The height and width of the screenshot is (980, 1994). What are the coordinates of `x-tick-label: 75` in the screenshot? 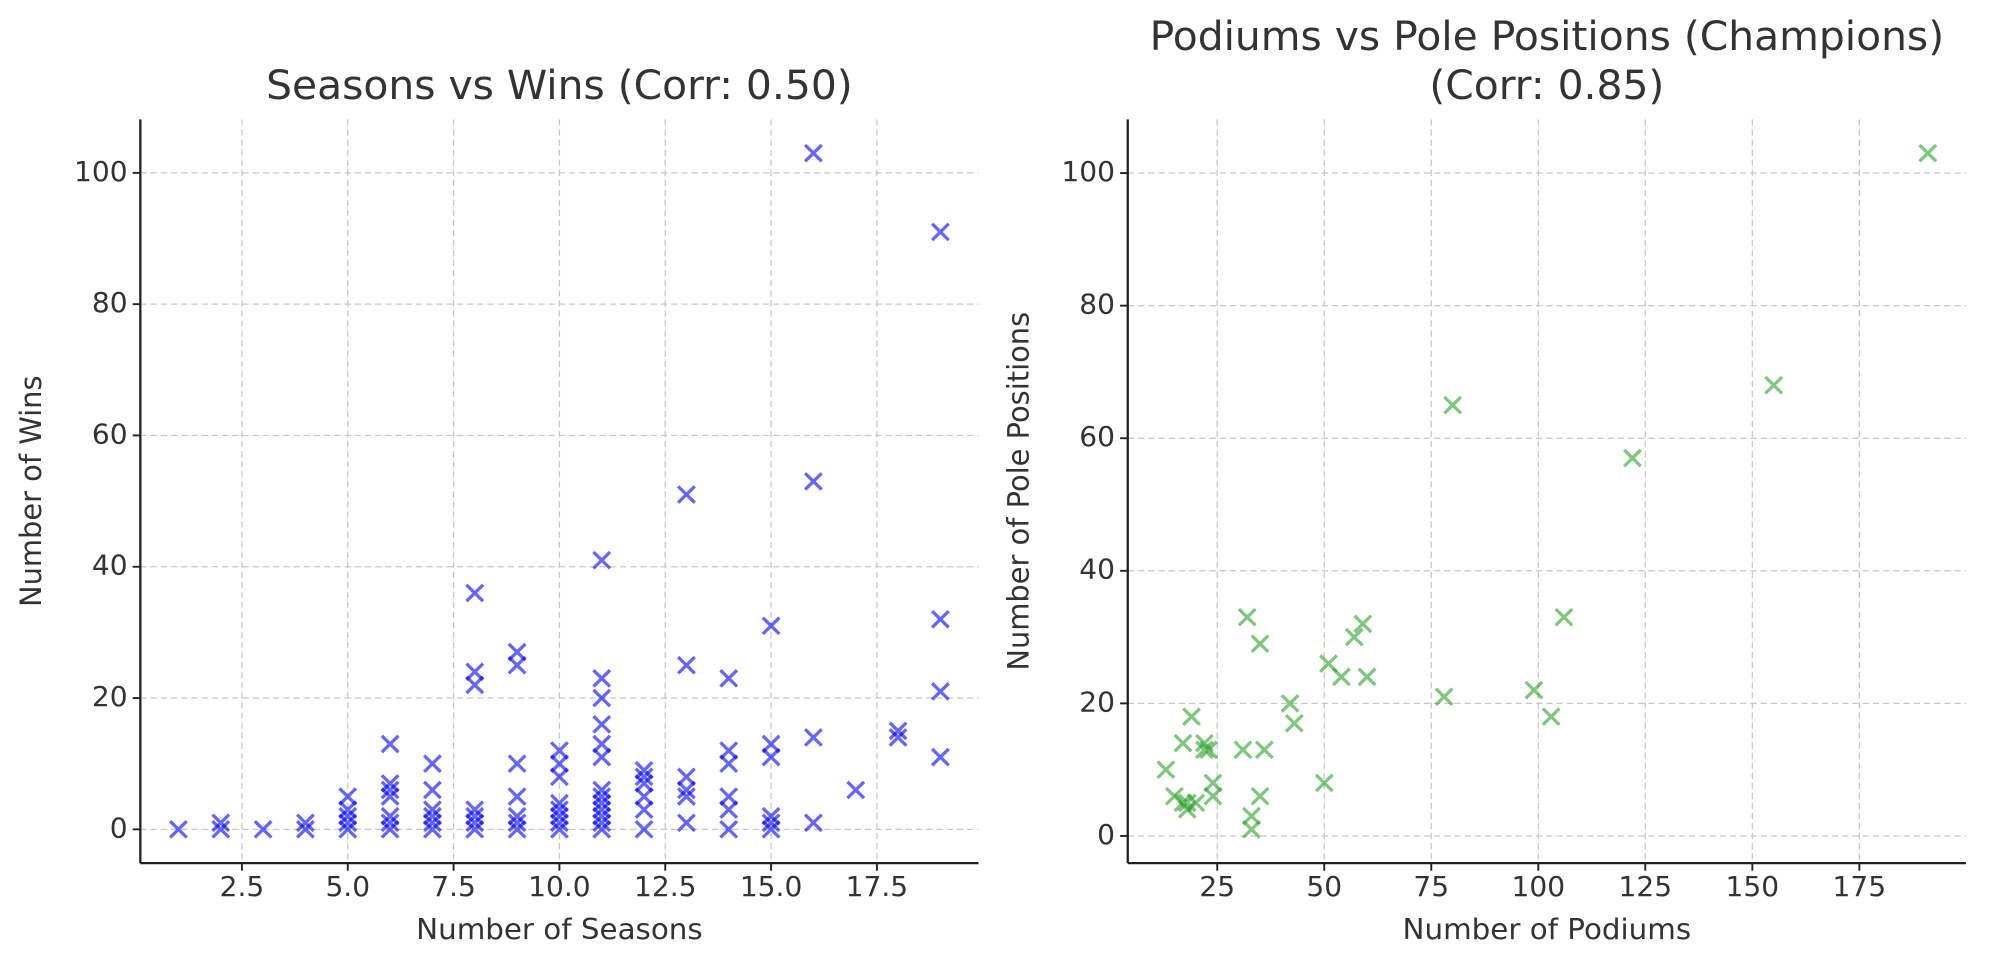 It's located at (1431, 886).